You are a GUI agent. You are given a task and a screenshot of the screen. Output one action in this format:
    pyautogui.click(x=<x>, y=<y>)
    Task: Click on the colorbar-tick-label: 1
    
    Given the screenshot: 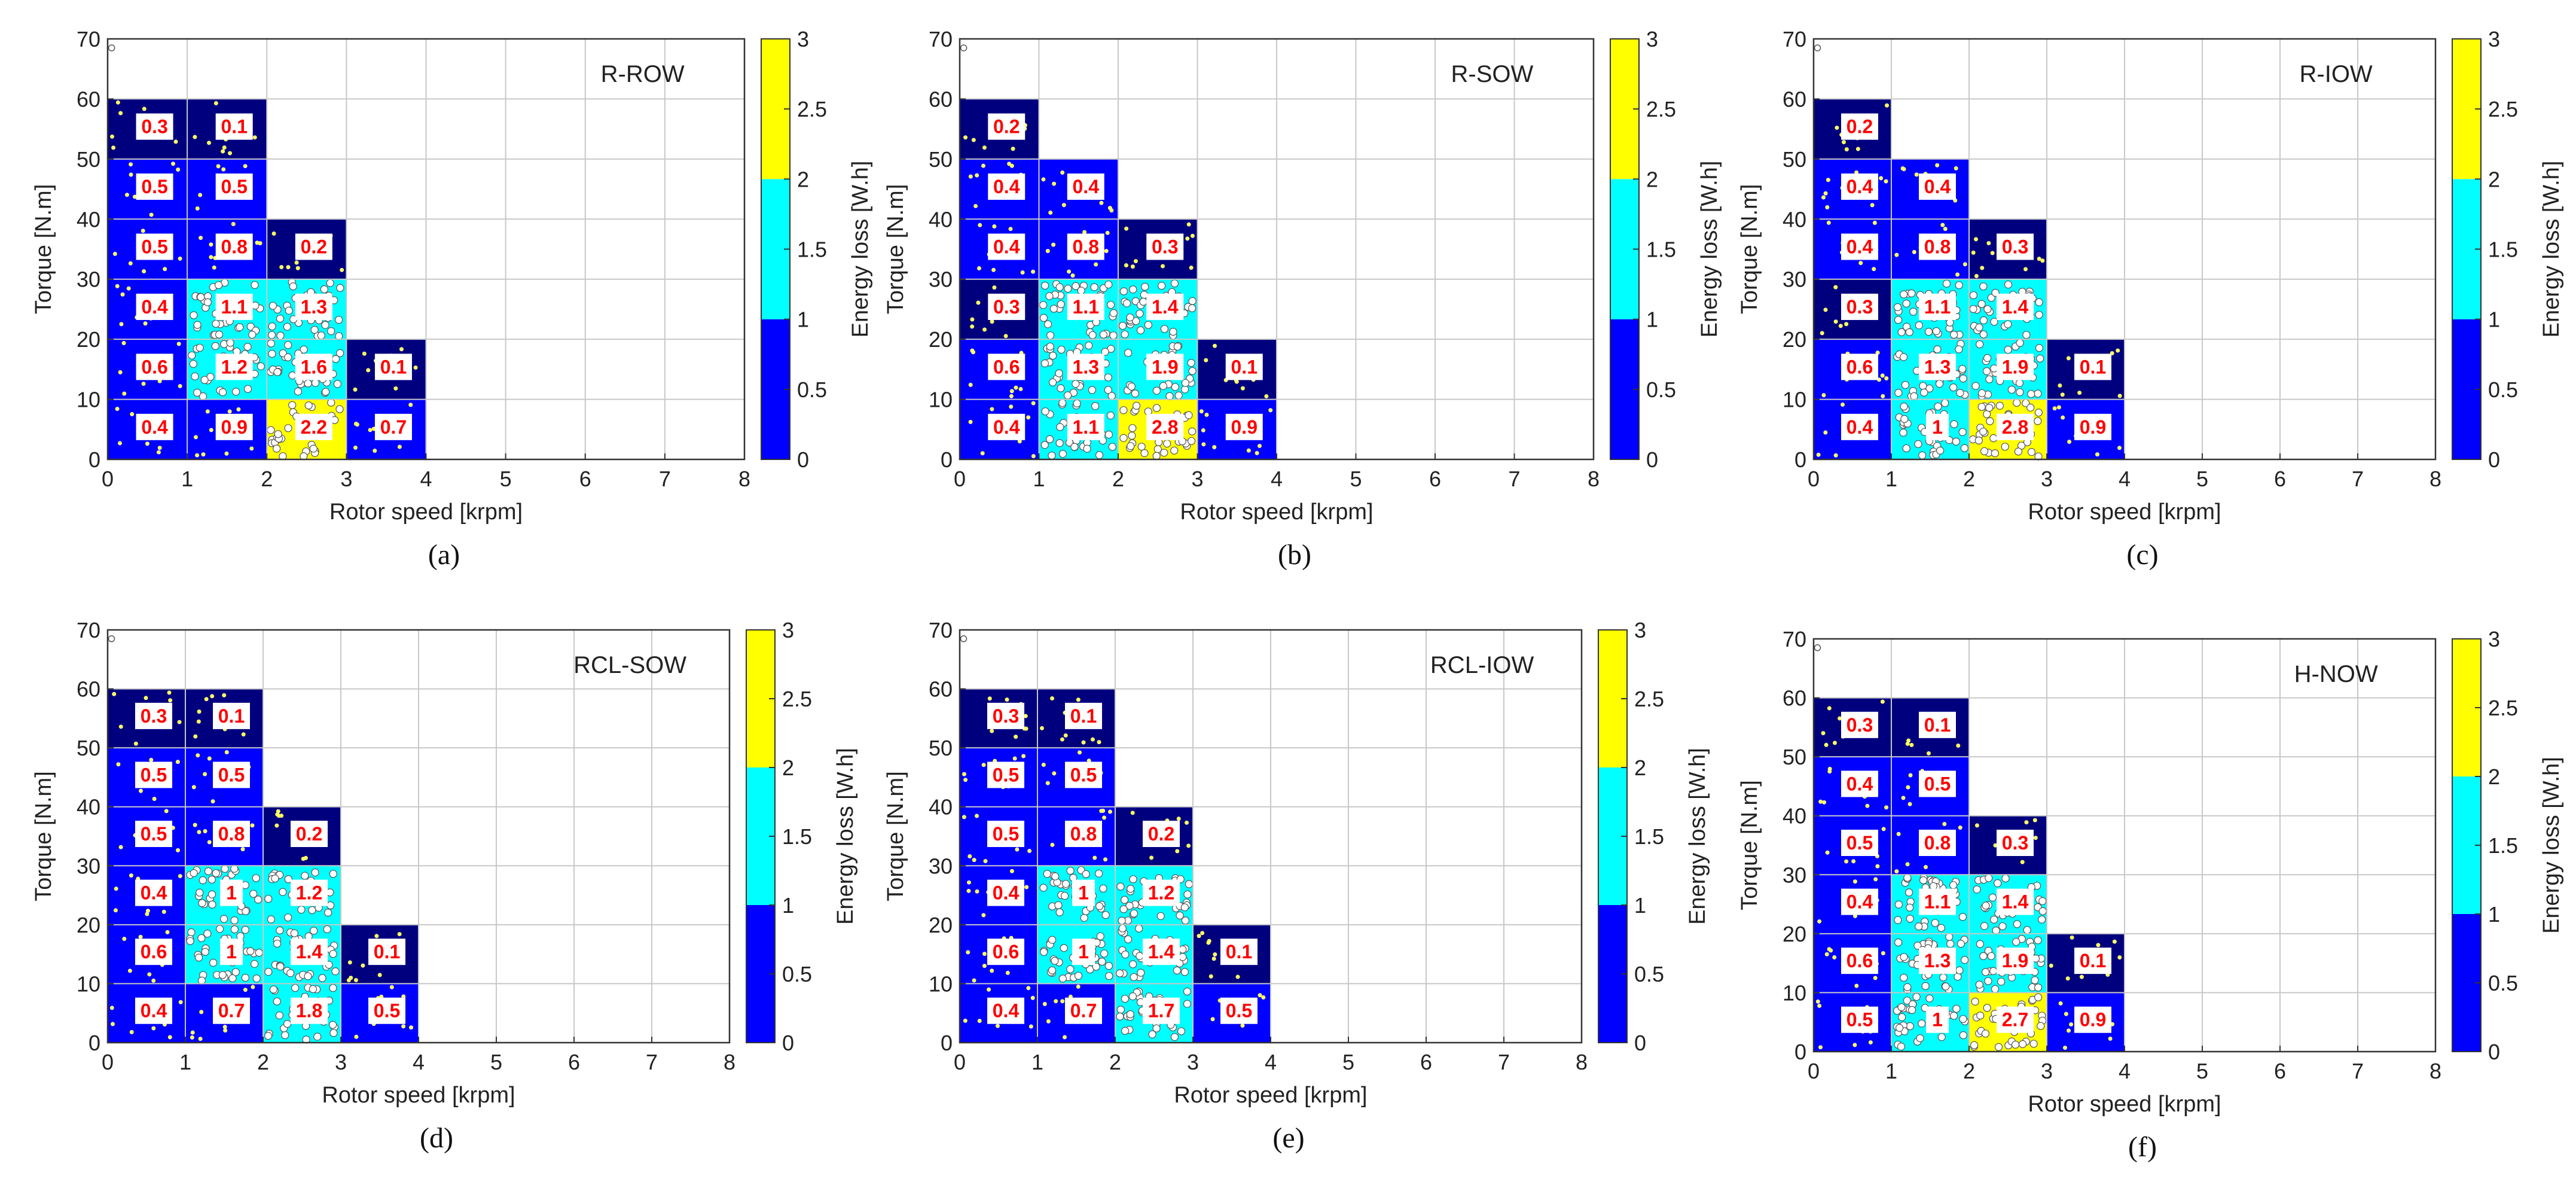 What is the action you would take?
    pyautogui.click(x=2494, y=915)
    